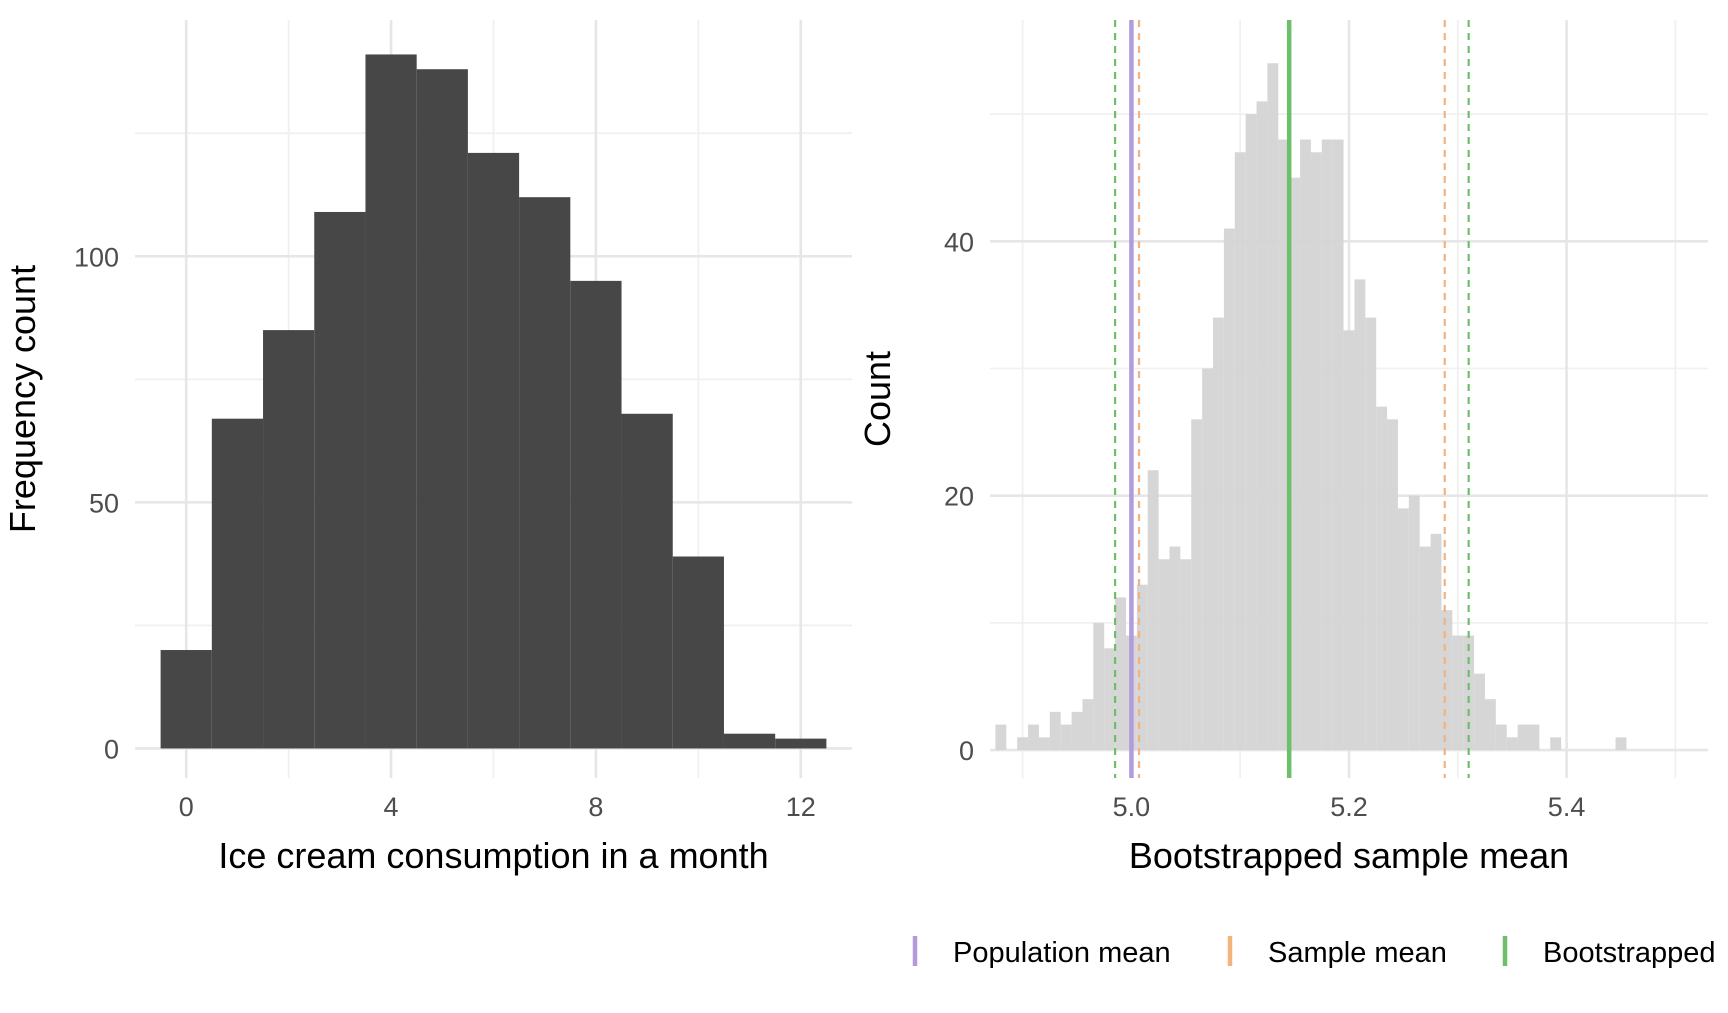 The height and width of the screenshot is (1013, 1728). What do you see at coordinates (96, 257) in the screenshot?
I see `left-y-tick-label: 100` at bounding box center [96, 257].